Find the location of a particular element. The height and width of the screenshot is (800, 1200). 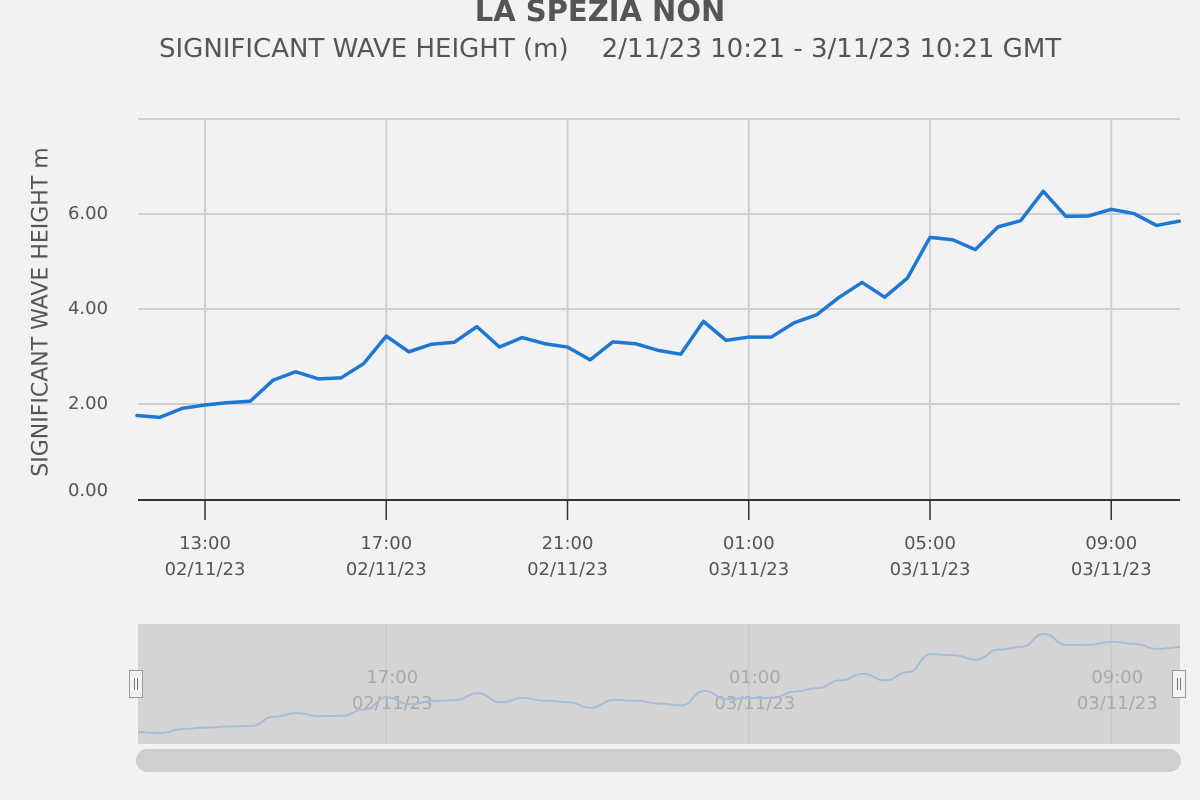

y-tick-label: 6.00 is located at coordinates (88, 213).